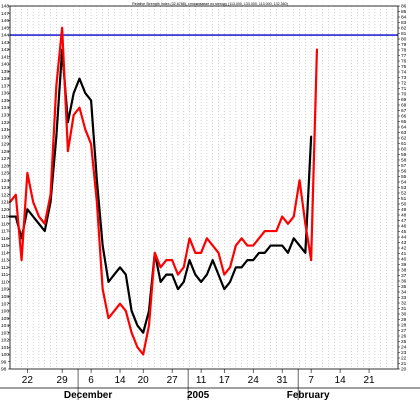 The image size is (420, 405). What do you see at coordinates (5, 312) in the screenshot?
I see `y-left-tick-label: 106` at bounding box center [5, 312].